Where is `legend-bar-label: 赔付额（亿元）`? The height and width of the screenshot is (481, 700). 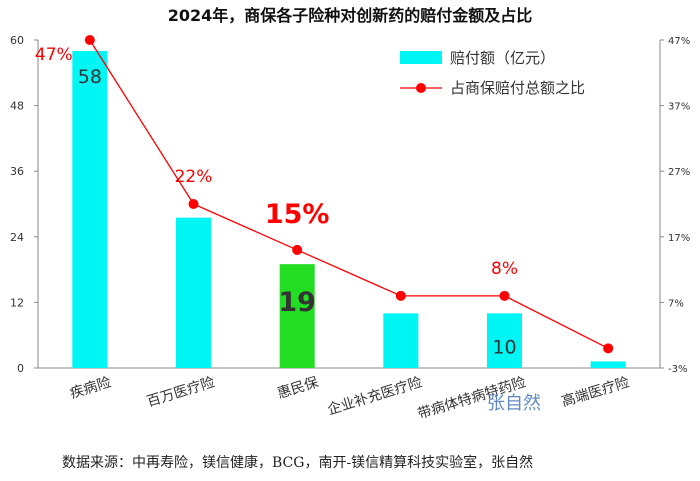
legend-bar-label: 赔付额（亿元） is located at coordinates (502, 58).